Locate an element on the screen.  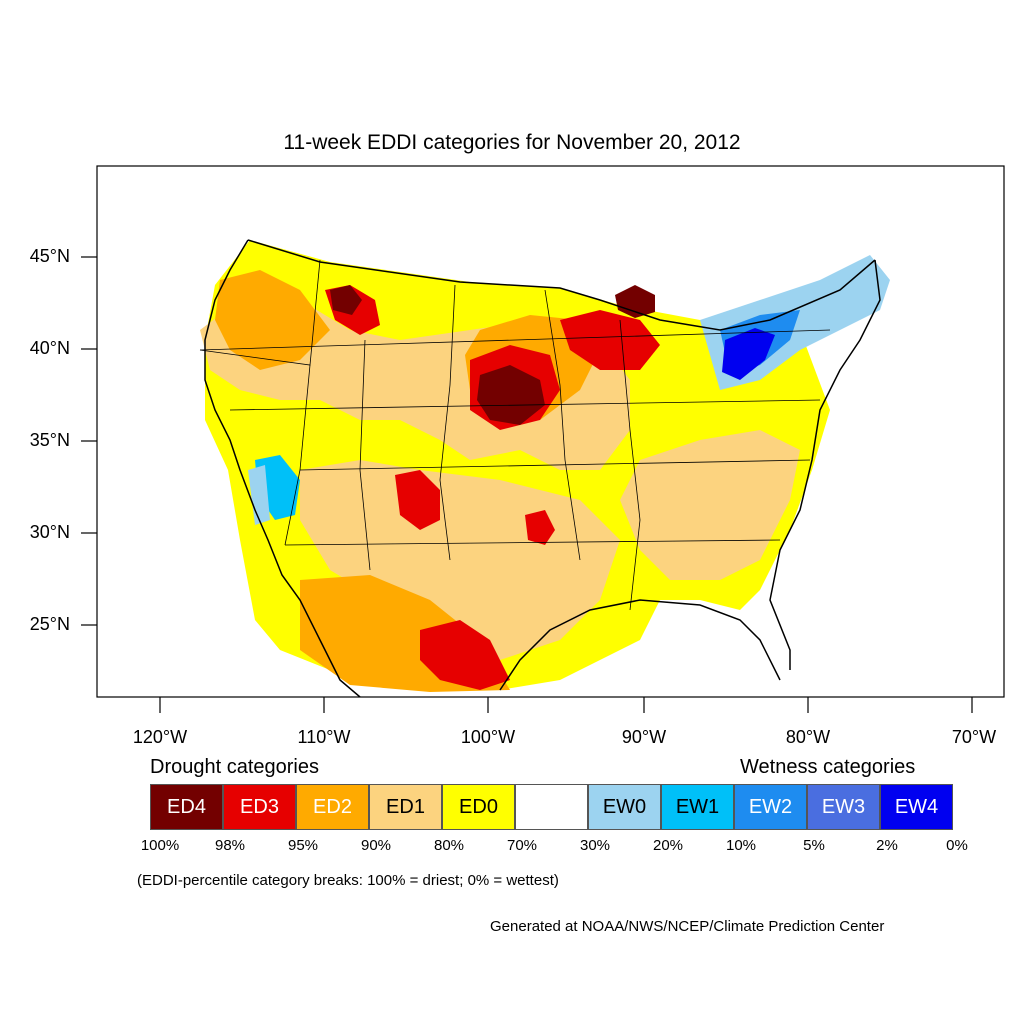
lon-label-80w: 80°W is located at coordinates (808, 737).